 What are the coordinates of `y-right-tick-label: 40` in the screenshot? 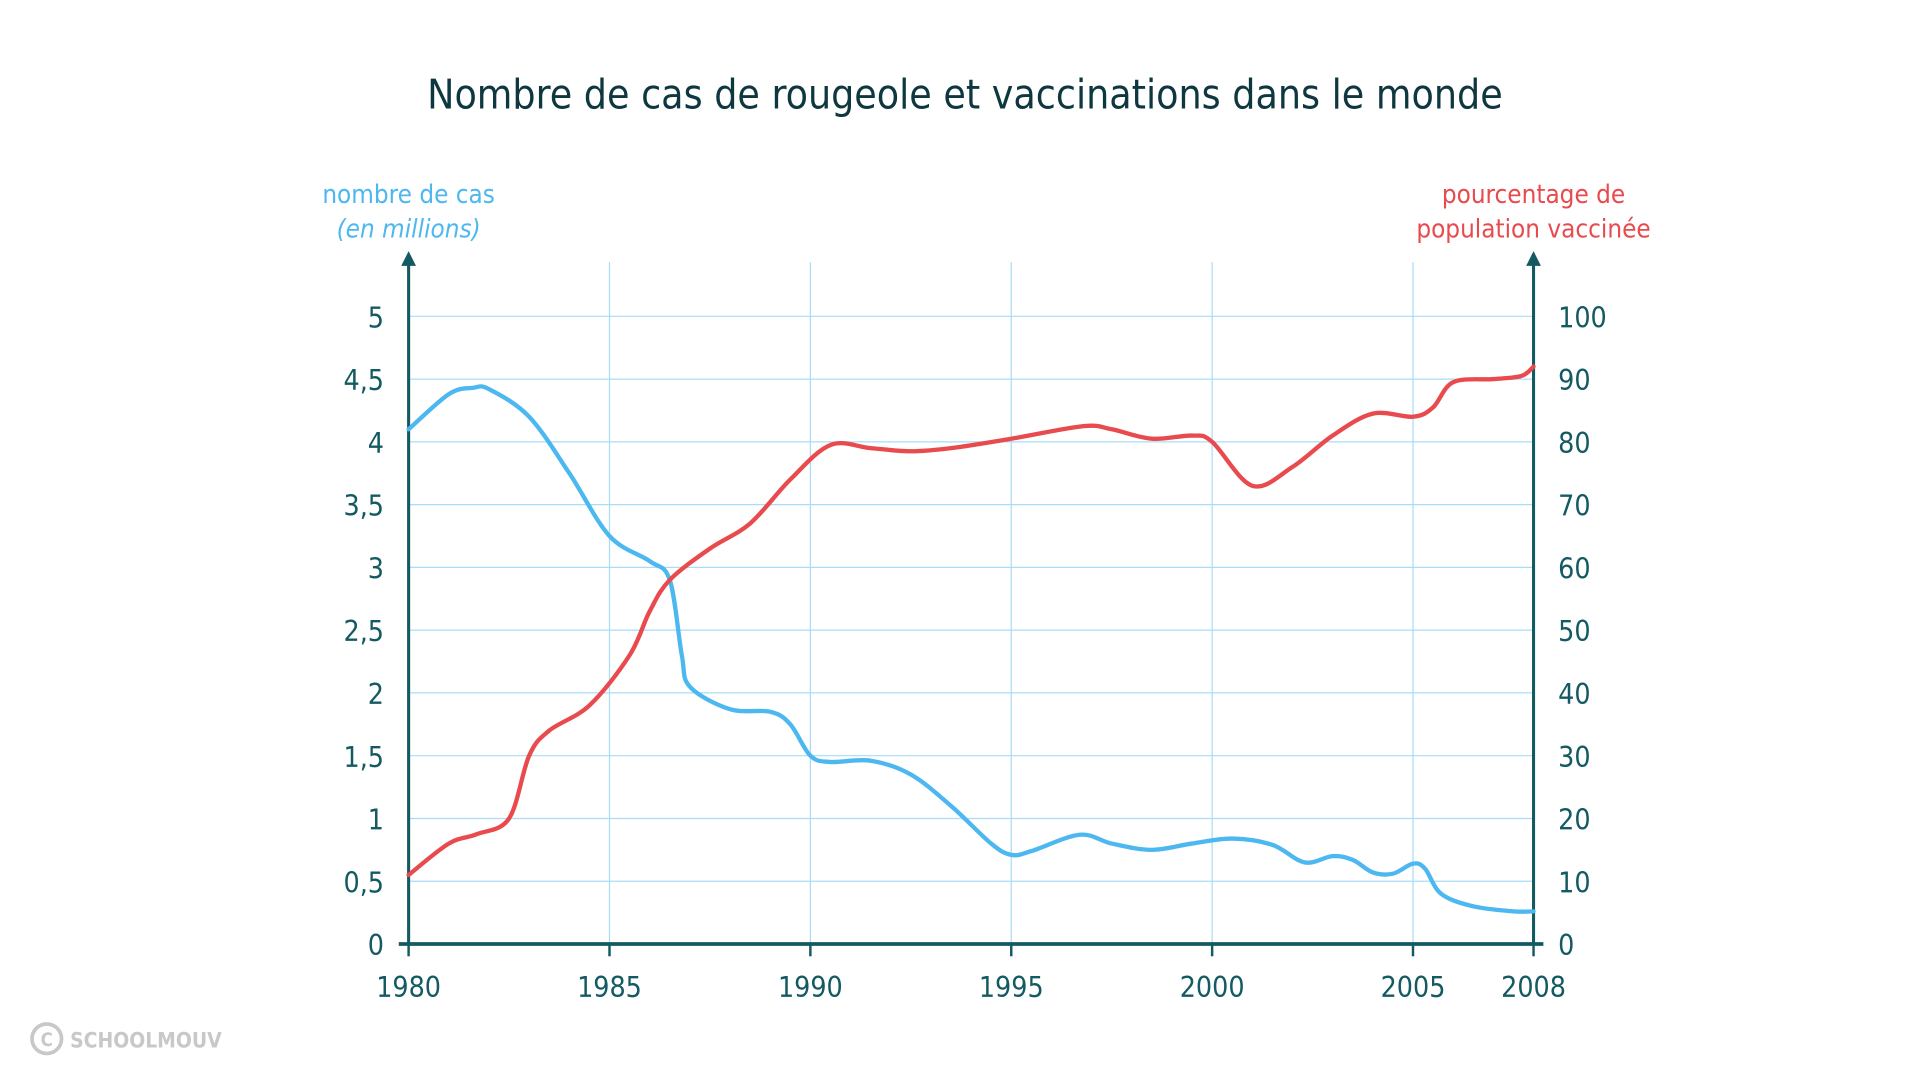 It's located at (1574, 694).